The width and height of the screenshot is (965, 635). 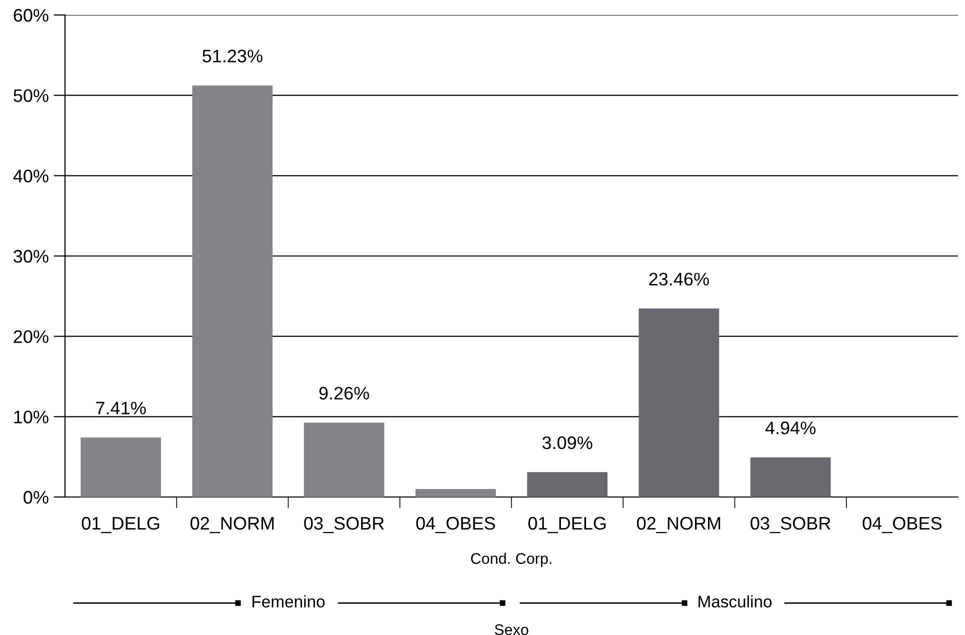 I want to click on data-label: 4.94%, so click(x=790, y=428).